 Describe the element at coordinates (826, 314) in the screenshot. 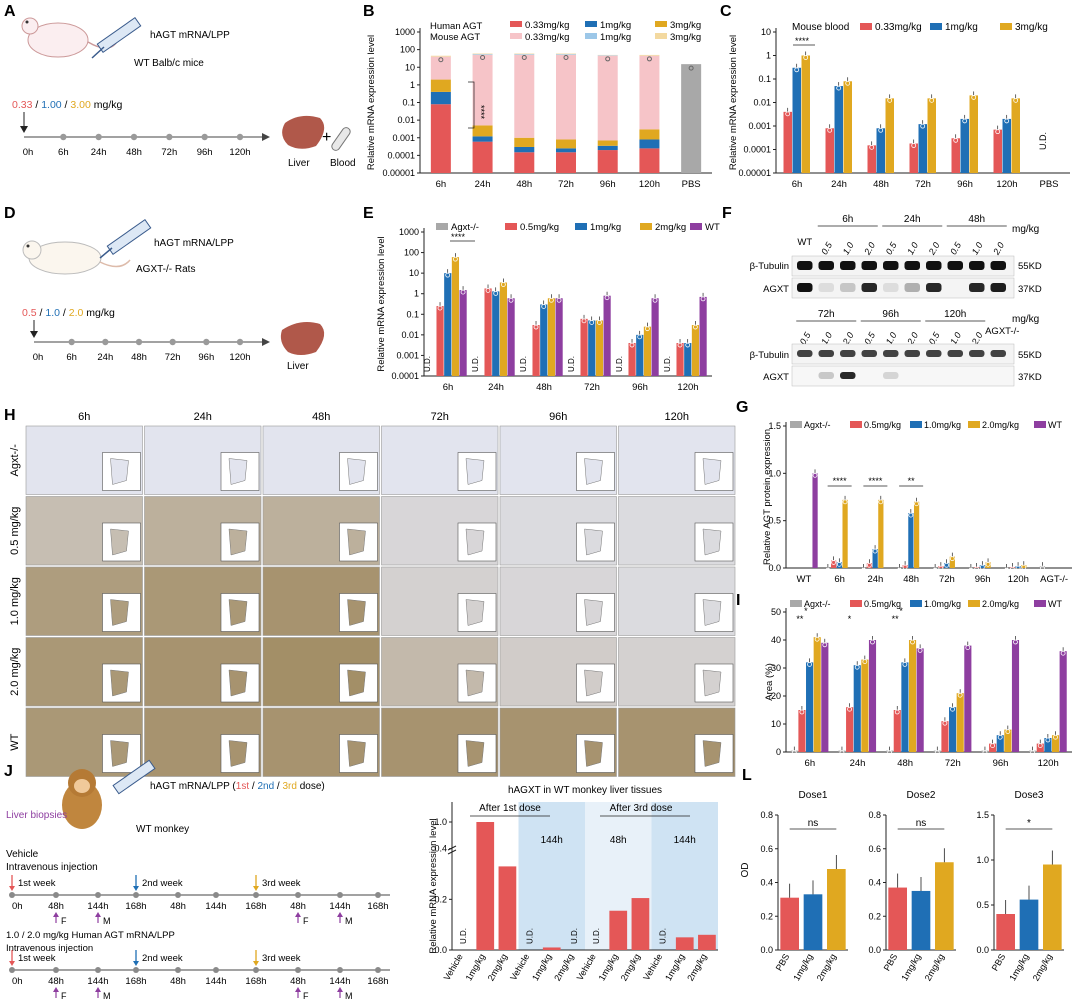

I see `time-label: 72h` at that location.